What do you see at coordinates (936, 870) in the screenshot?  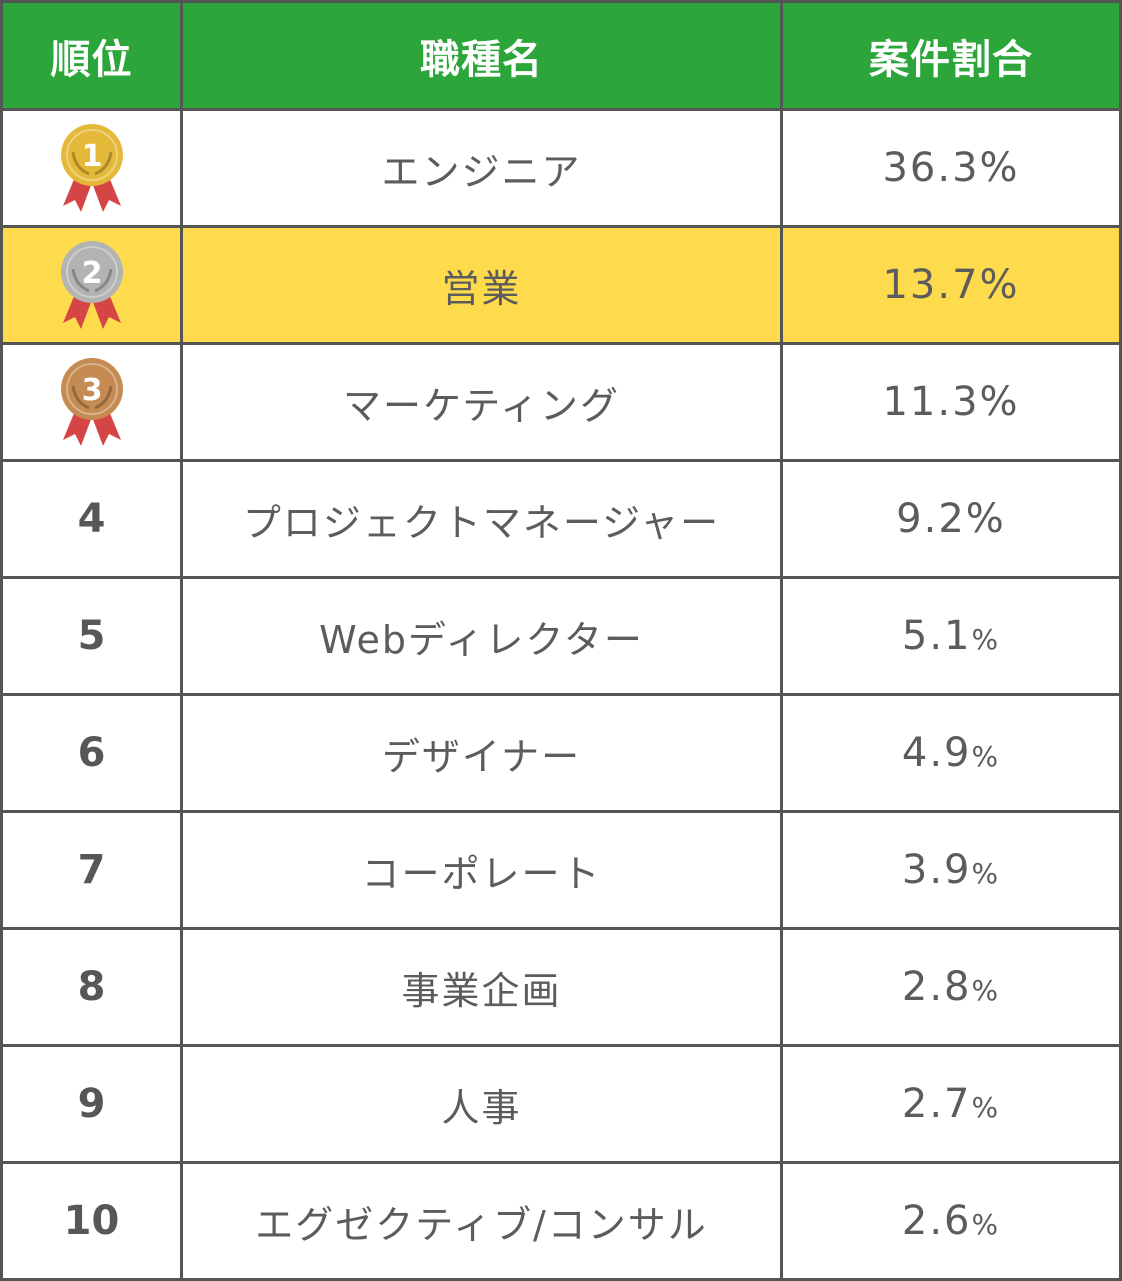 I see `share-number: 3.9` at bounding box center [936, 870].